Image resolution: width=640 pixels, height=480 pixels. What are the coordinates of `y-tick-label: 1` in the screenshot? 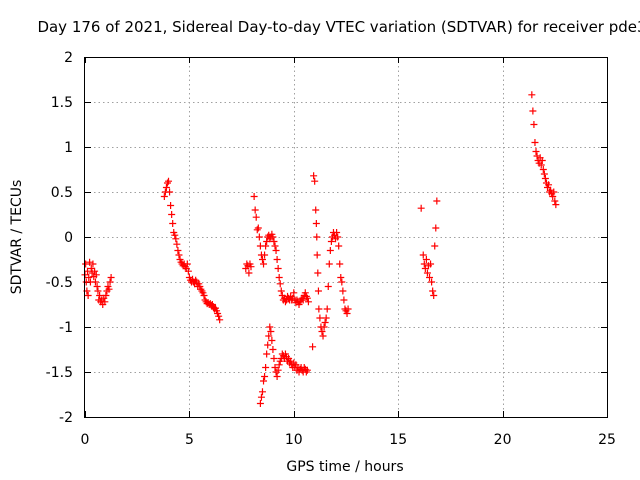 It's located at (68, 148).